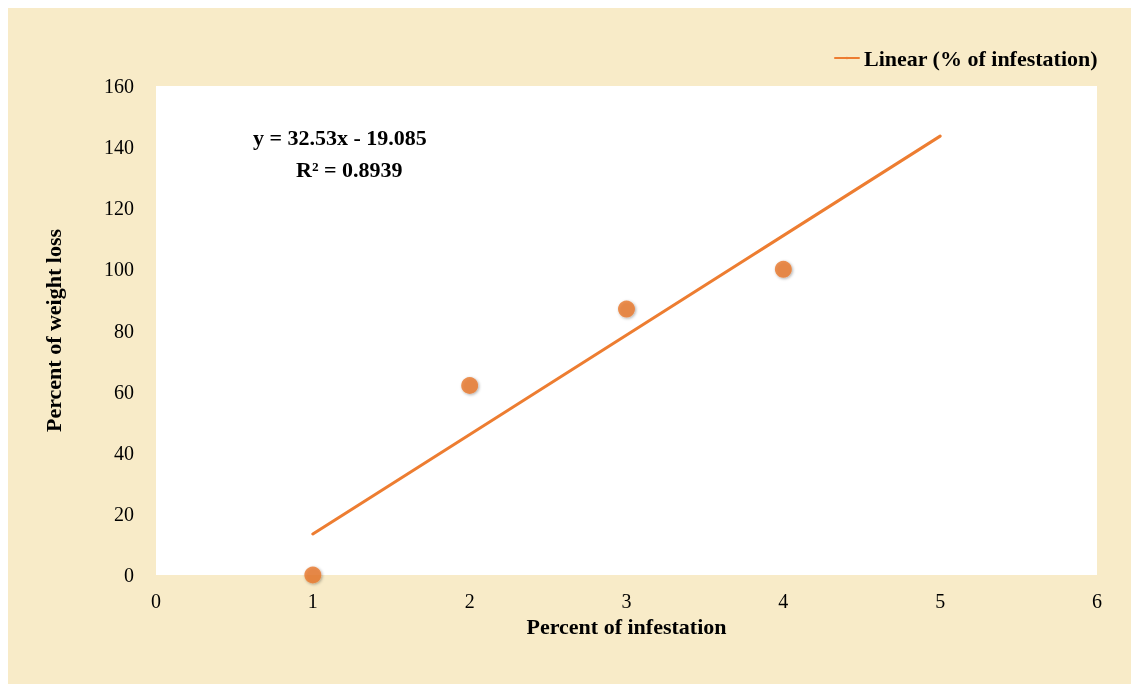  Describe the element at coordinates (124, 330) in the screenshot. I see `y-tick-label: 80` at that location.